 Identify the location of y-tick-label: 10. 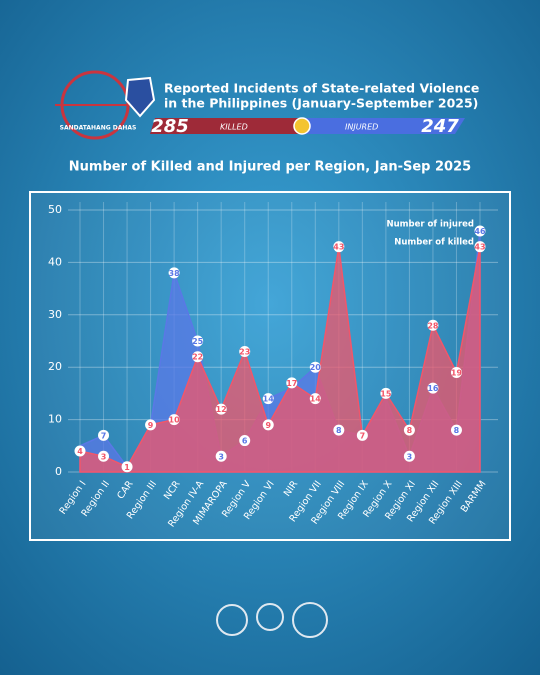
(55, 419).